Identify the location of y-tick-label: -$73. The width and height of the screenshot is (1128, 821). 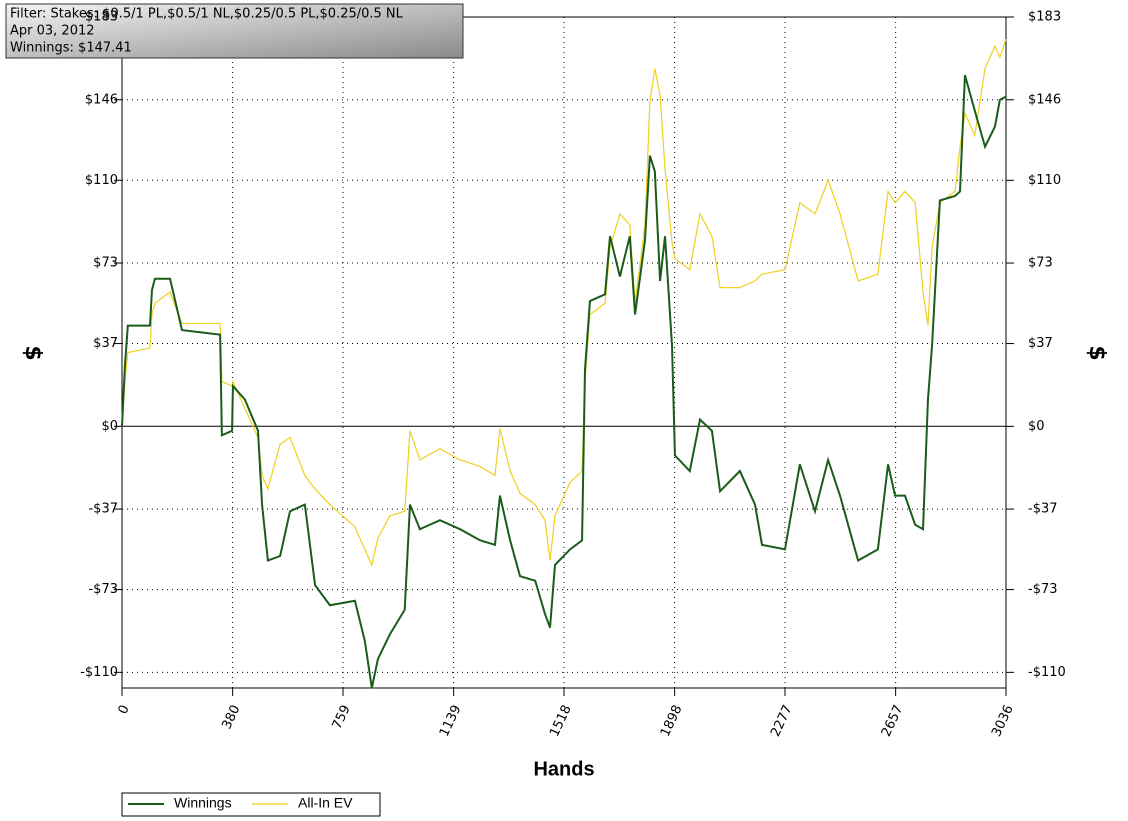
(103, 589).